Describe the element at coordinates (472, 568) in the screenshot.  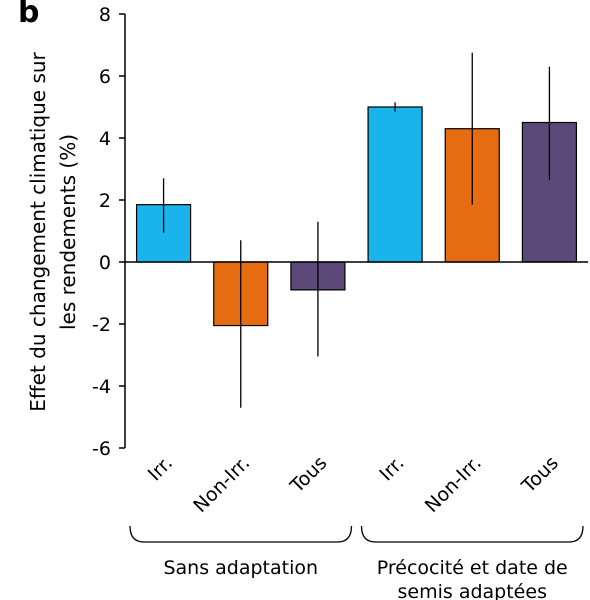
I see `group-label-2: Précocité et date de` at that location.